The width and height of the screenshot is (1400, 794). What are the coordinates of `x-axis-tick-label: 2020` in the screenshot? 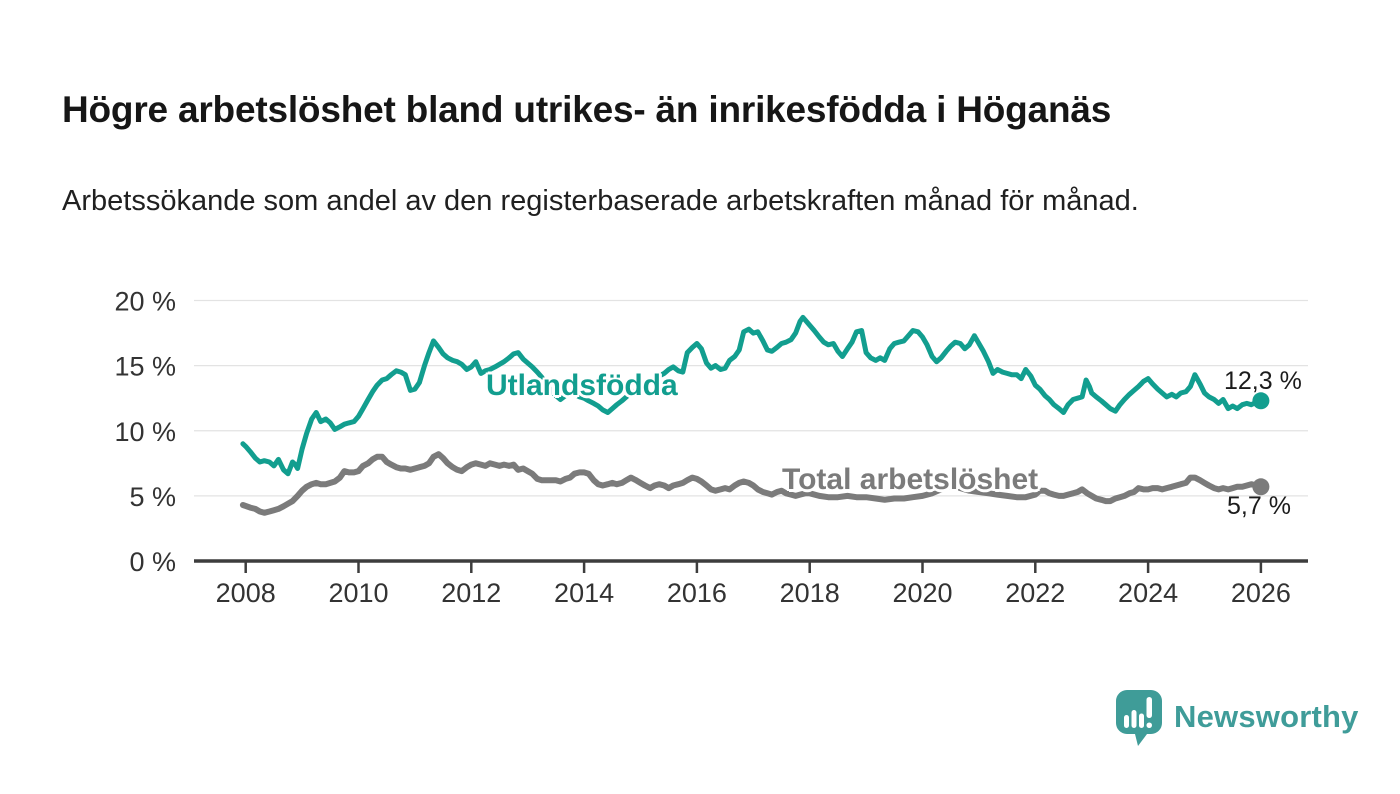 It's located at (922, 593).